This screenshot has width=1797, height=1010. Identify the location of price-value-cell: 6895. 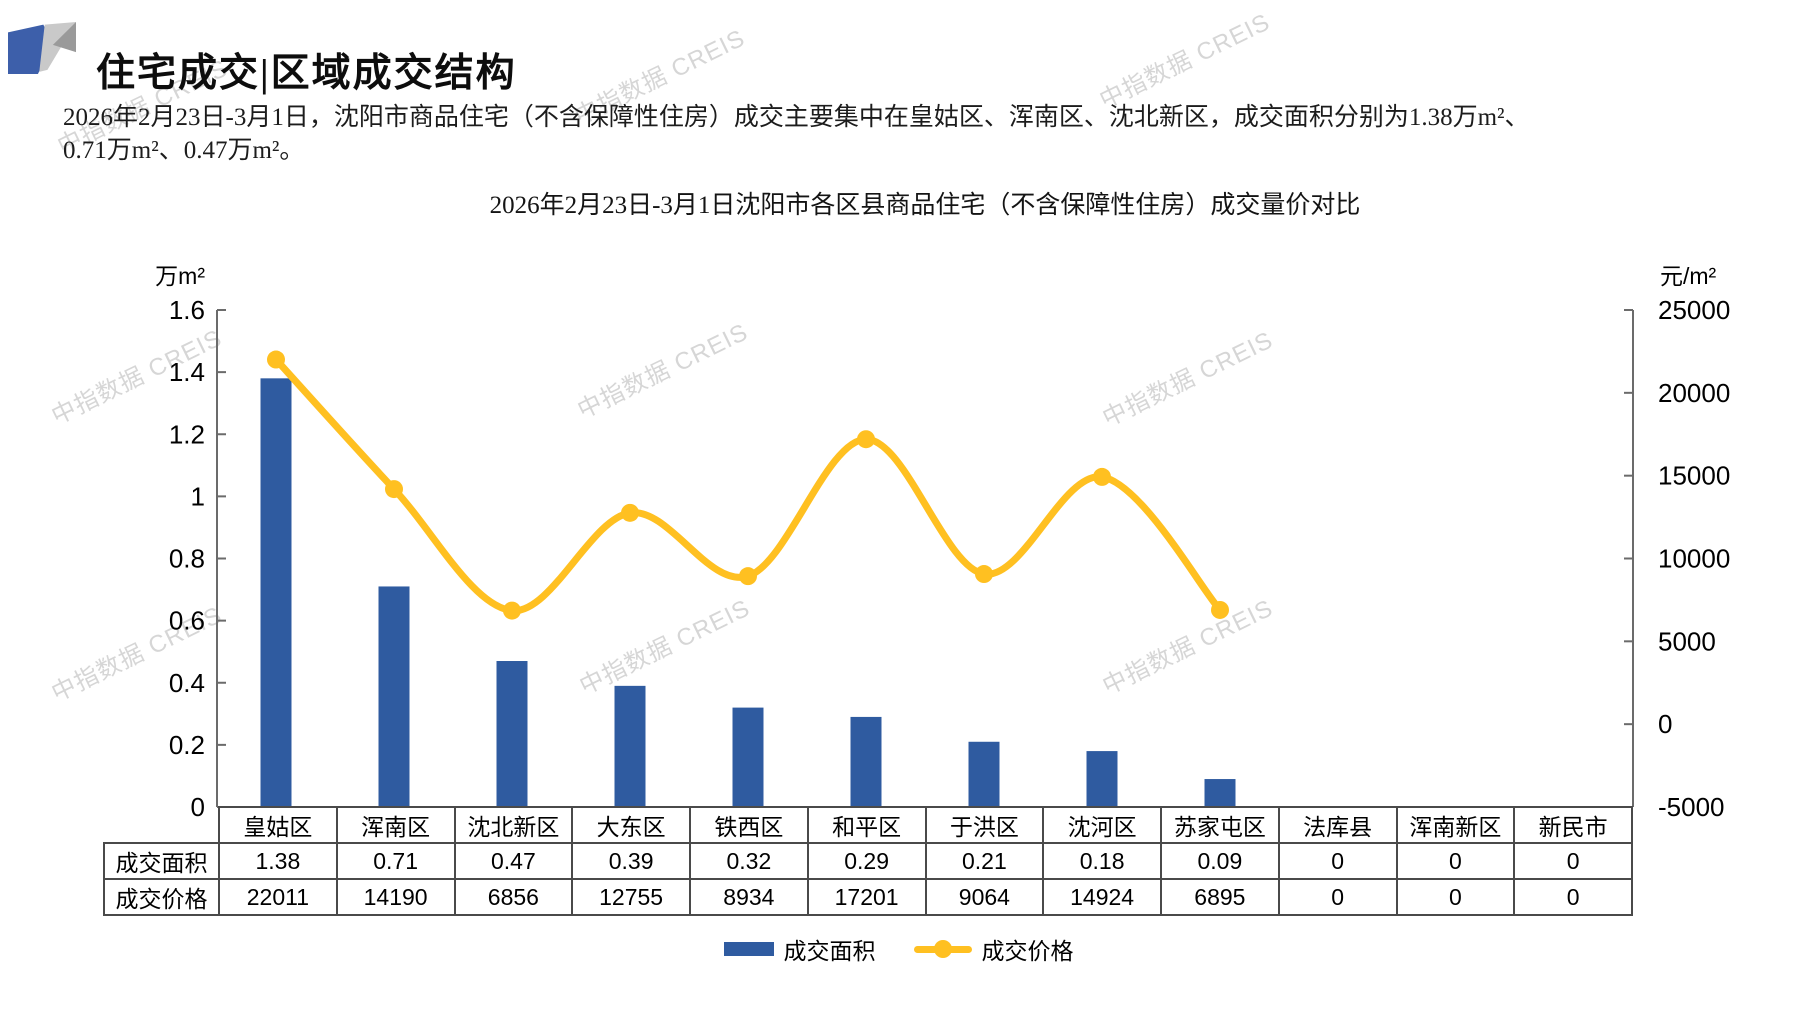
(1220, 897).